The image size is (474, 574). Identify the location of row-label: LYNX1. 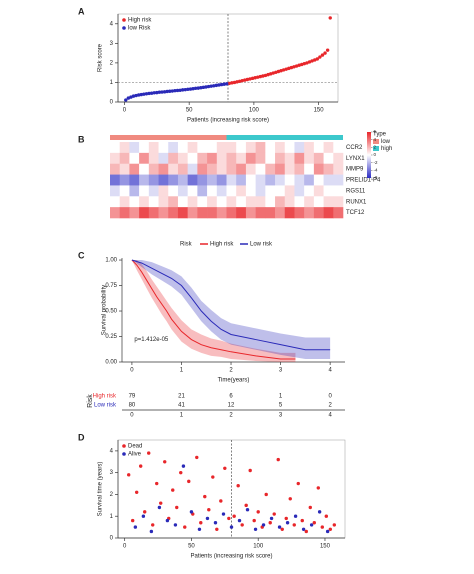
(355, 159).